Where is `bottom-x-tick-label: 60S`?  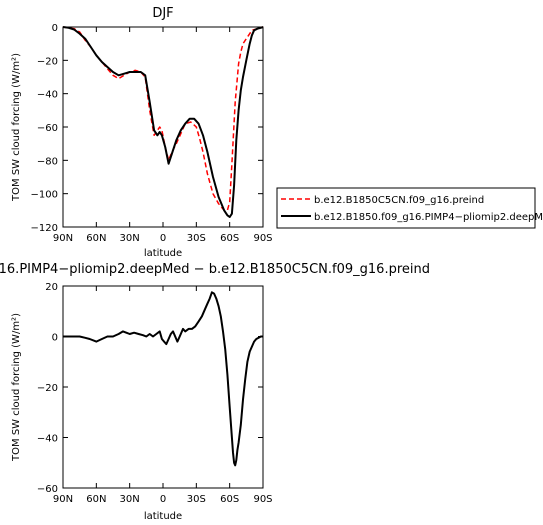
bottom-x-tick-label: 60S is located at coordinates (229, 499).